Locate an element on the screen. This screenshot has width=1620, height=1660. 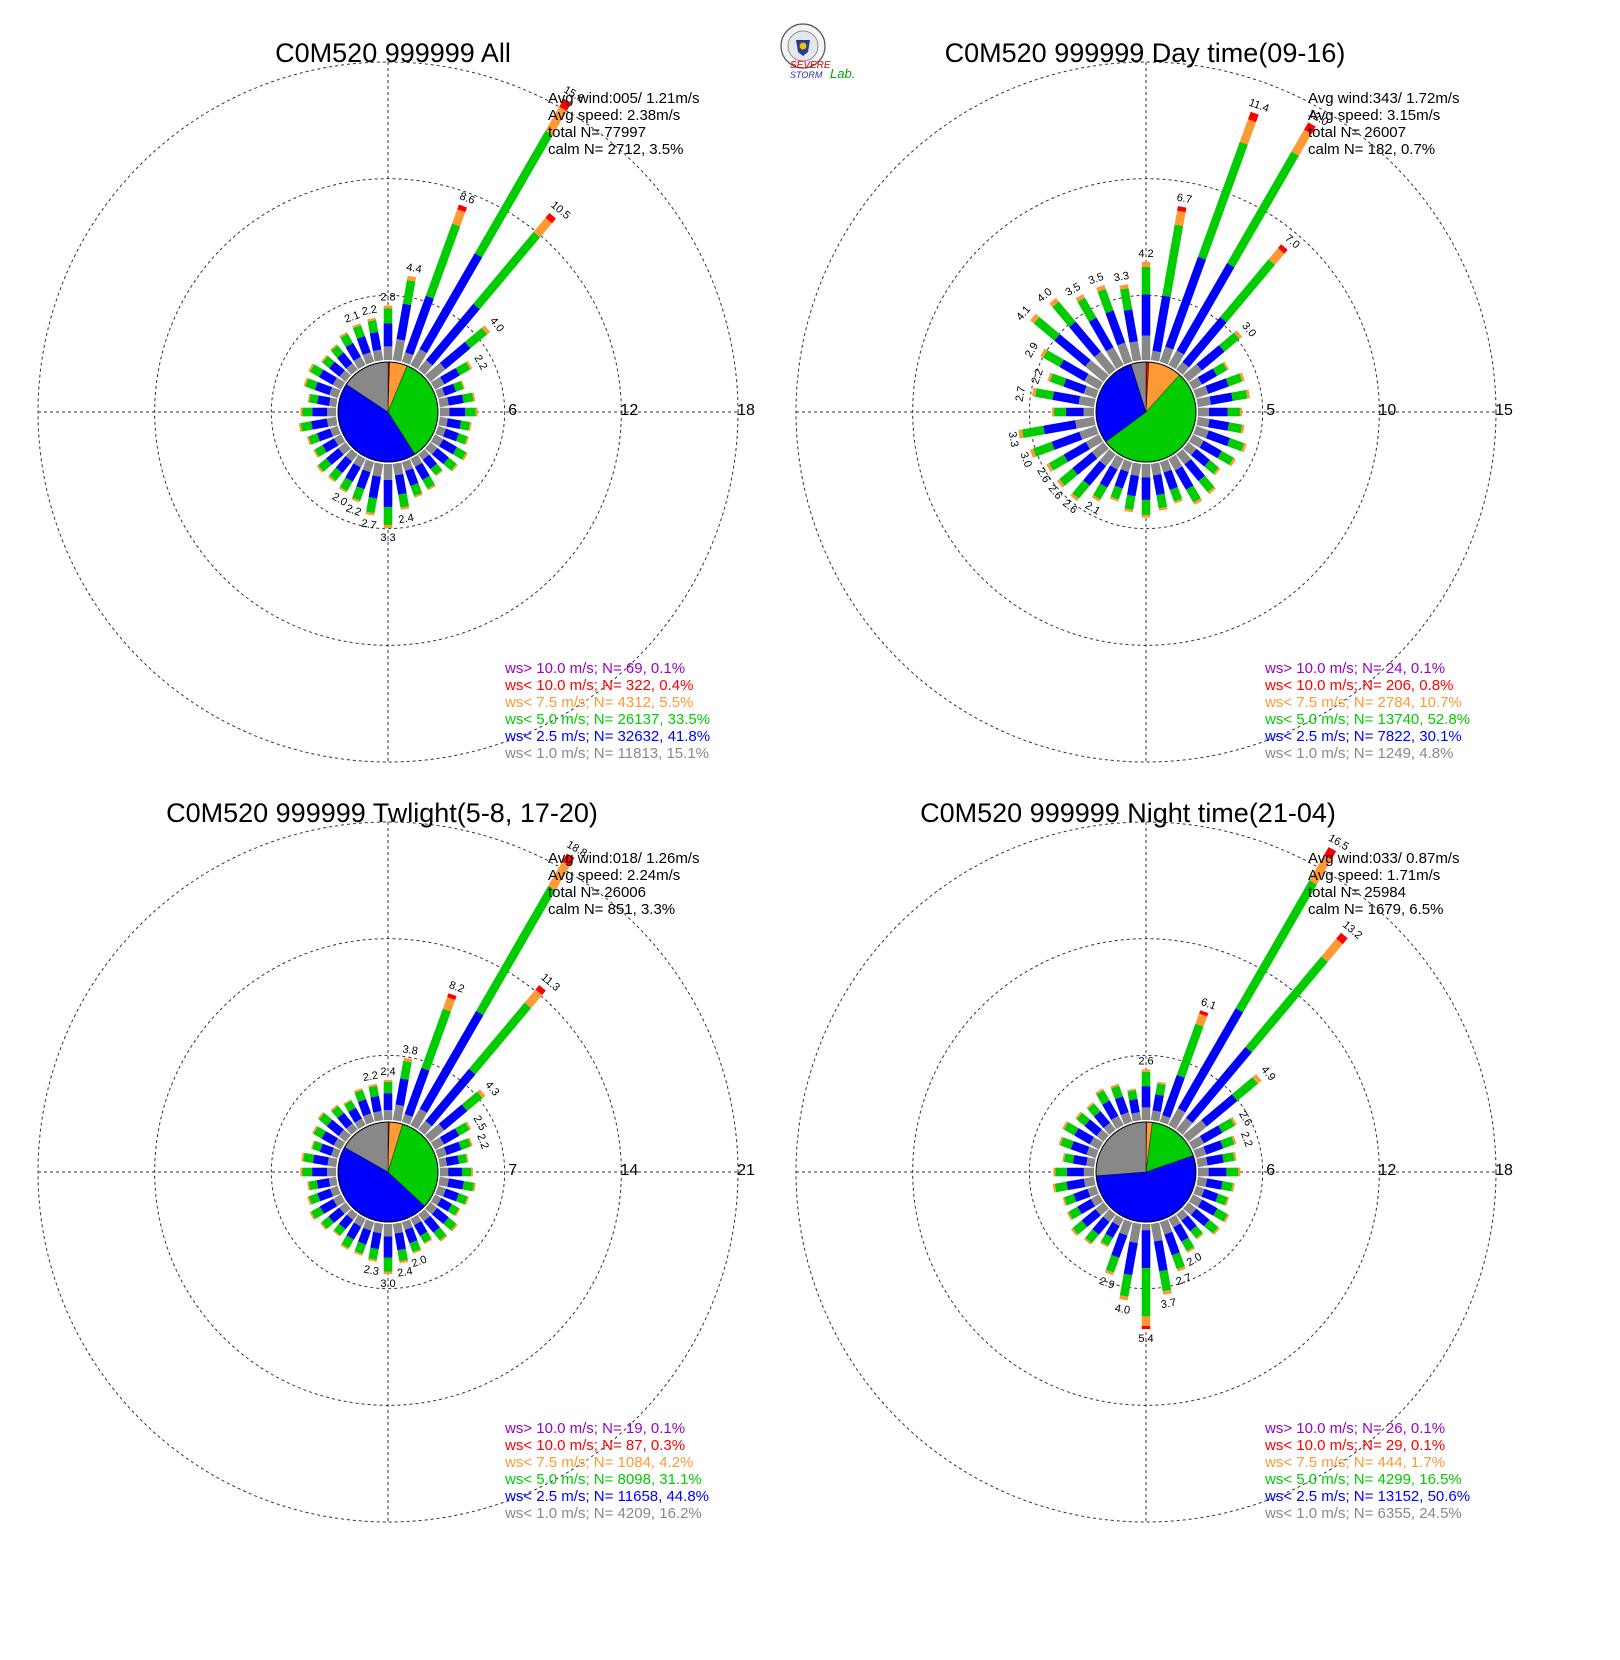
legend-entry: ws< 10.0 m/s; N= 87, 0.3% is located at coordinates (594, 1445).